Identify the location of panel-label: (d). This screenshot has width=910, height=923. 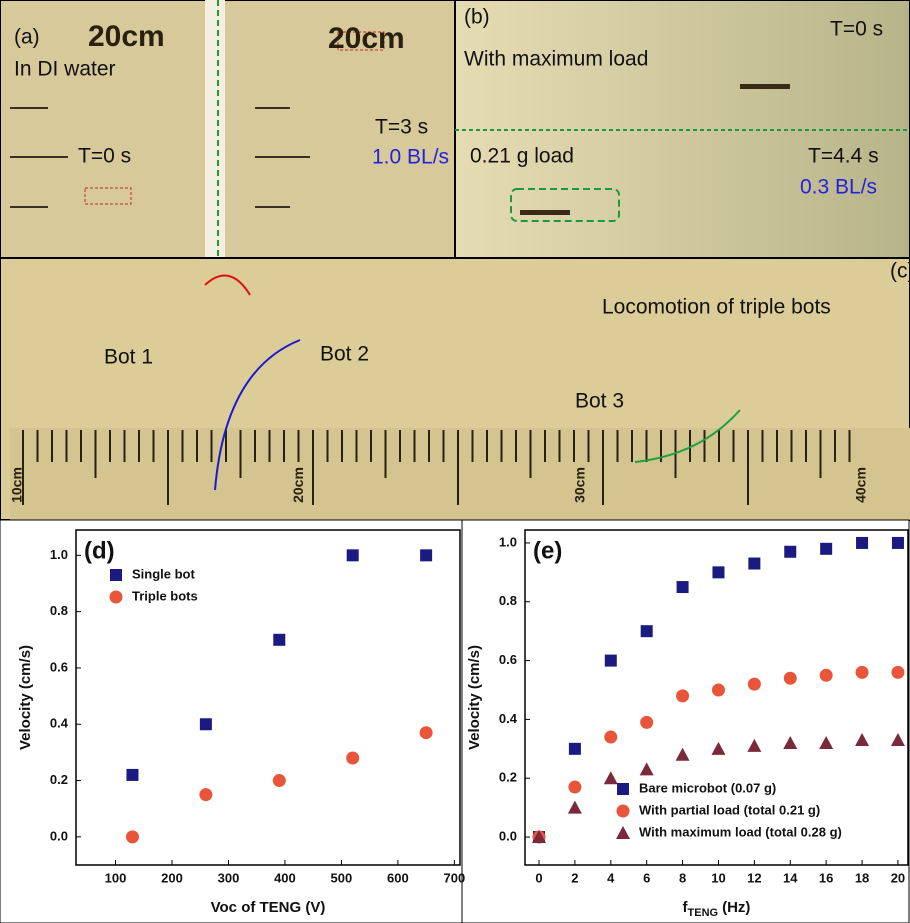
(99, 550).